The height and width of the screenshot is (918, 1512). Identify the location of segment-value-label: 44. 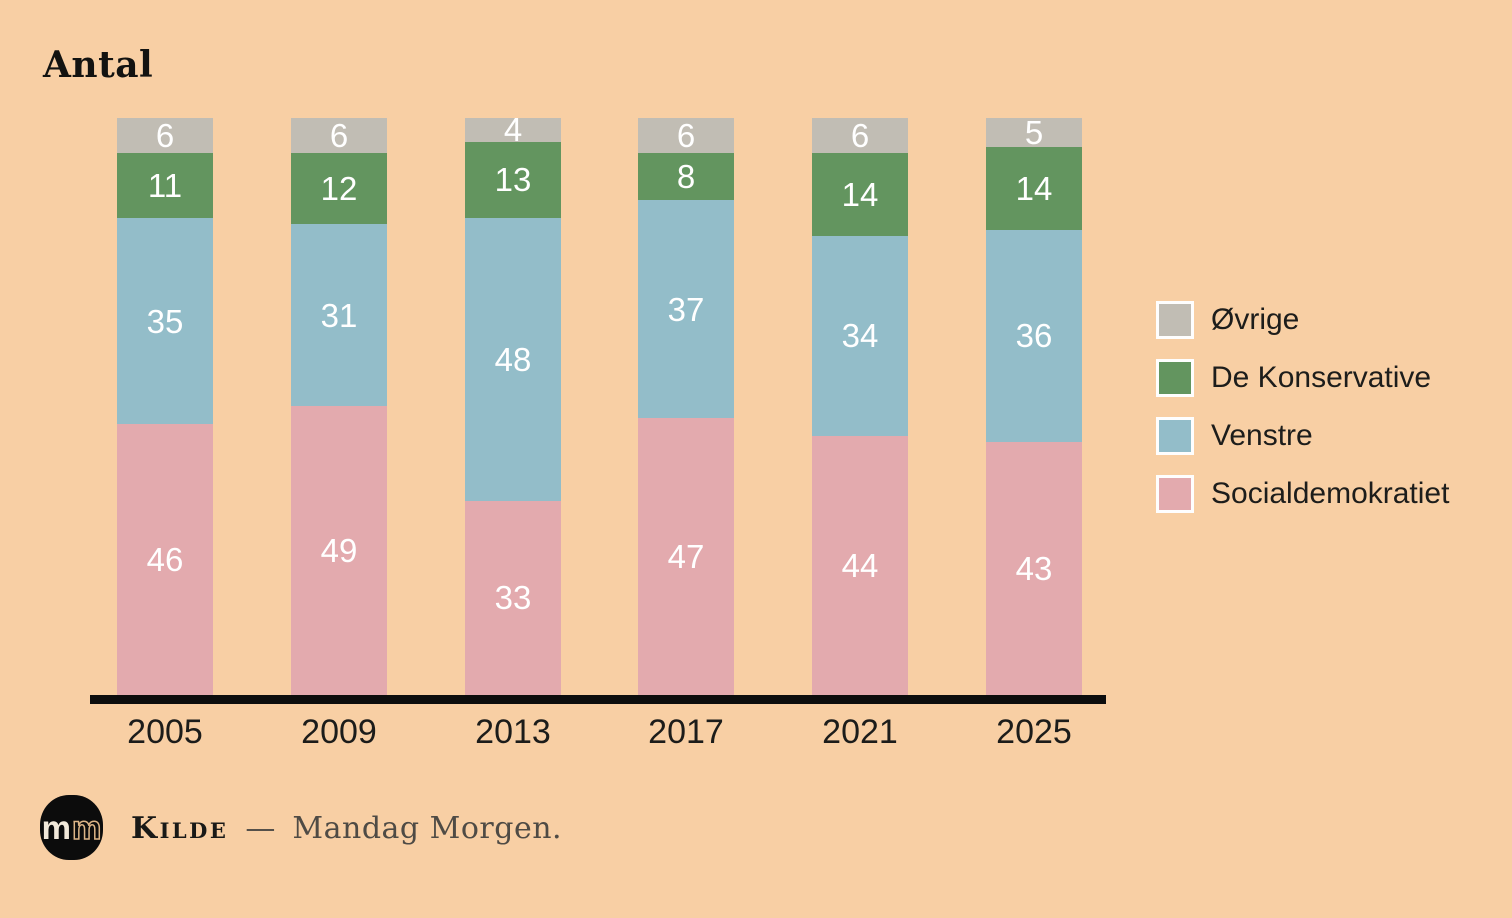
(860, 565).